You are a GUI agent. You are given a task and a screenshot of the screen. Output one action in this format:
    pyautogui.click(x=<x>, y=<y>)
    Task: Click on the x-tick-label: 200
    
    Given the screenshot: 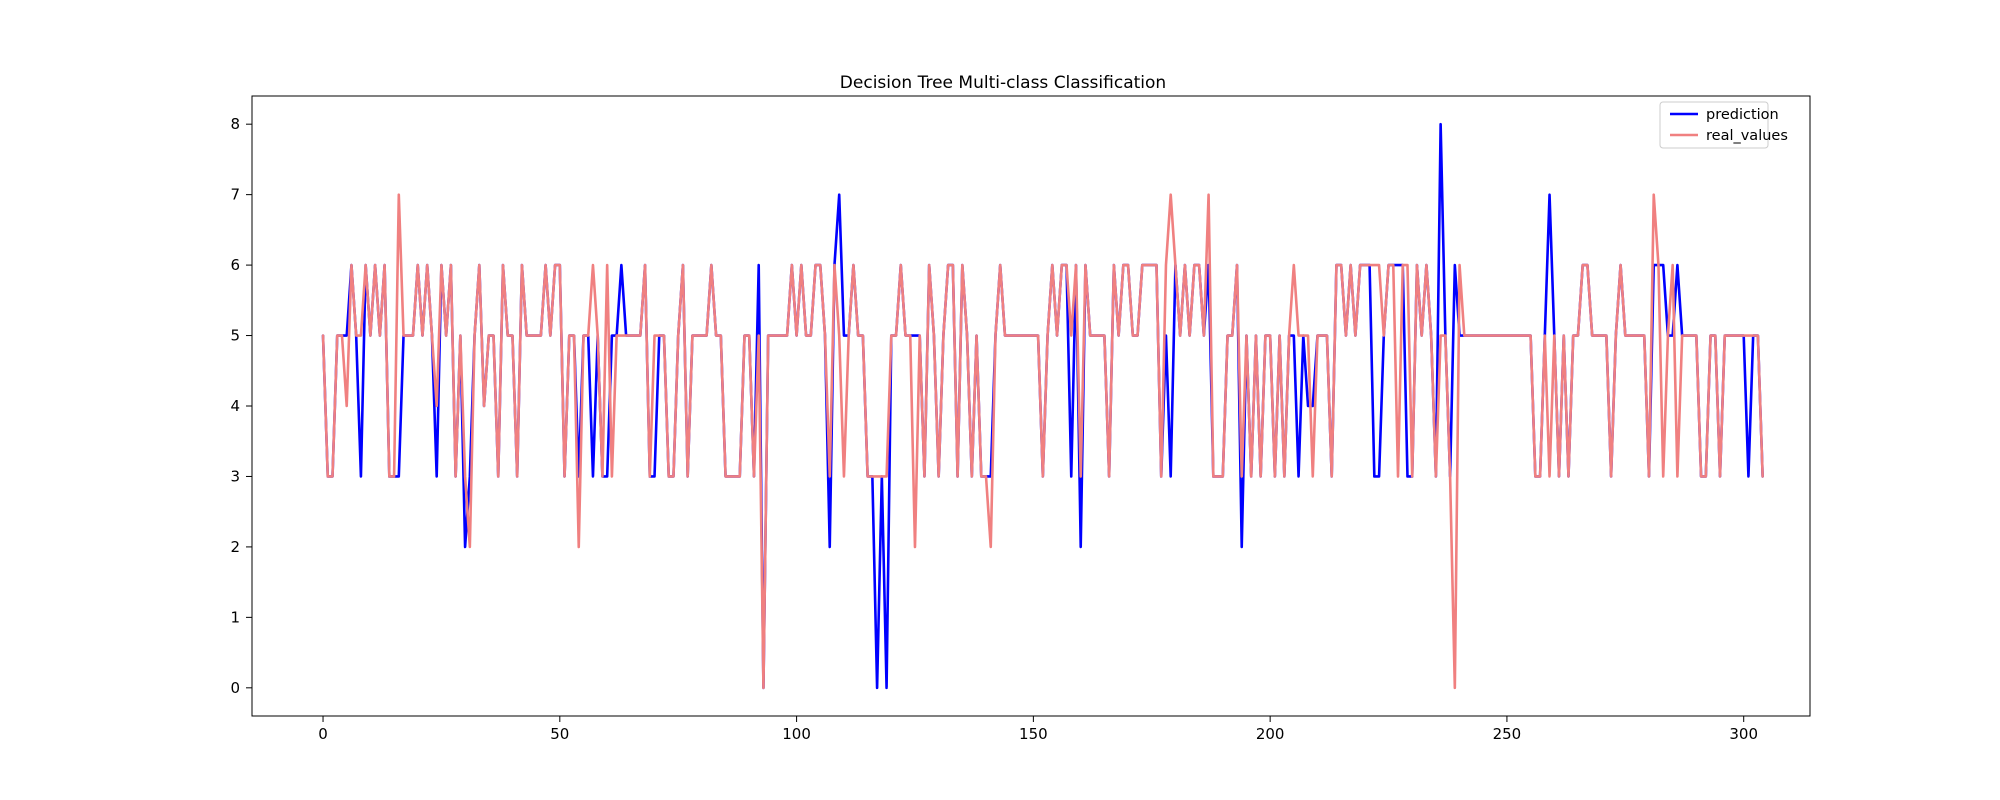 What is the action you would take?
    pyautogui.click(x=1270, y=734)
    